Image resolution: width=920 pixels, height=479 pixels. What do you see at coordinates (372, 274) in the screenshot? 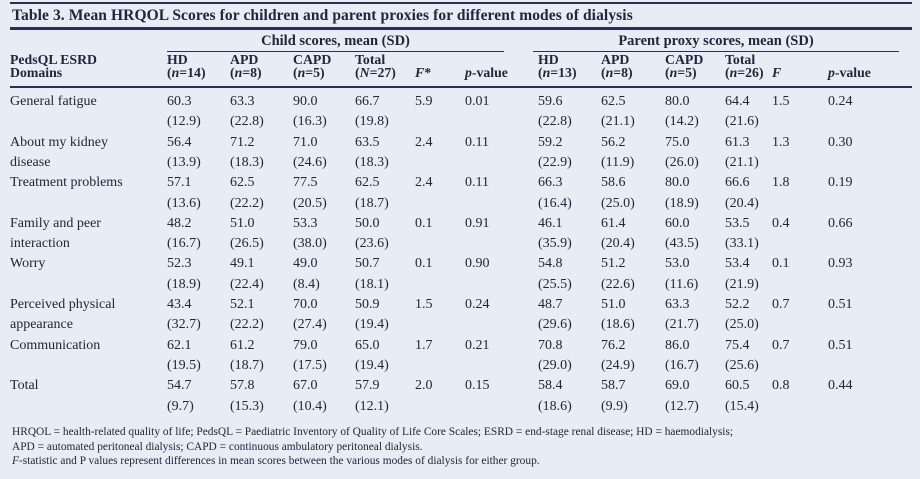
I see `child-total-cell: 50.7 (18.1)` at bounding box center [372, 274].